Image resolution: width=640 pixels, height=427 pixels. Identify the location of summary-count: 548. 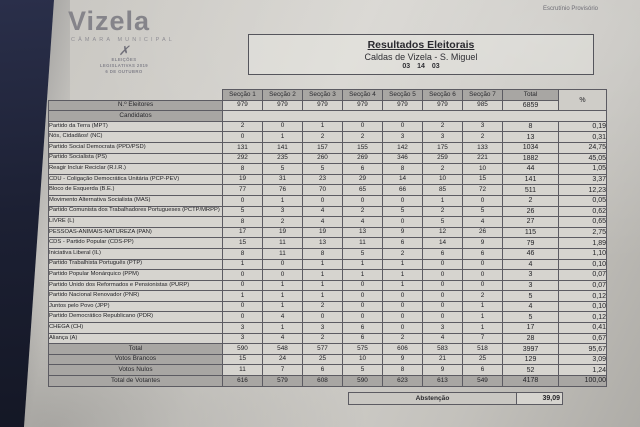
(282, 349).